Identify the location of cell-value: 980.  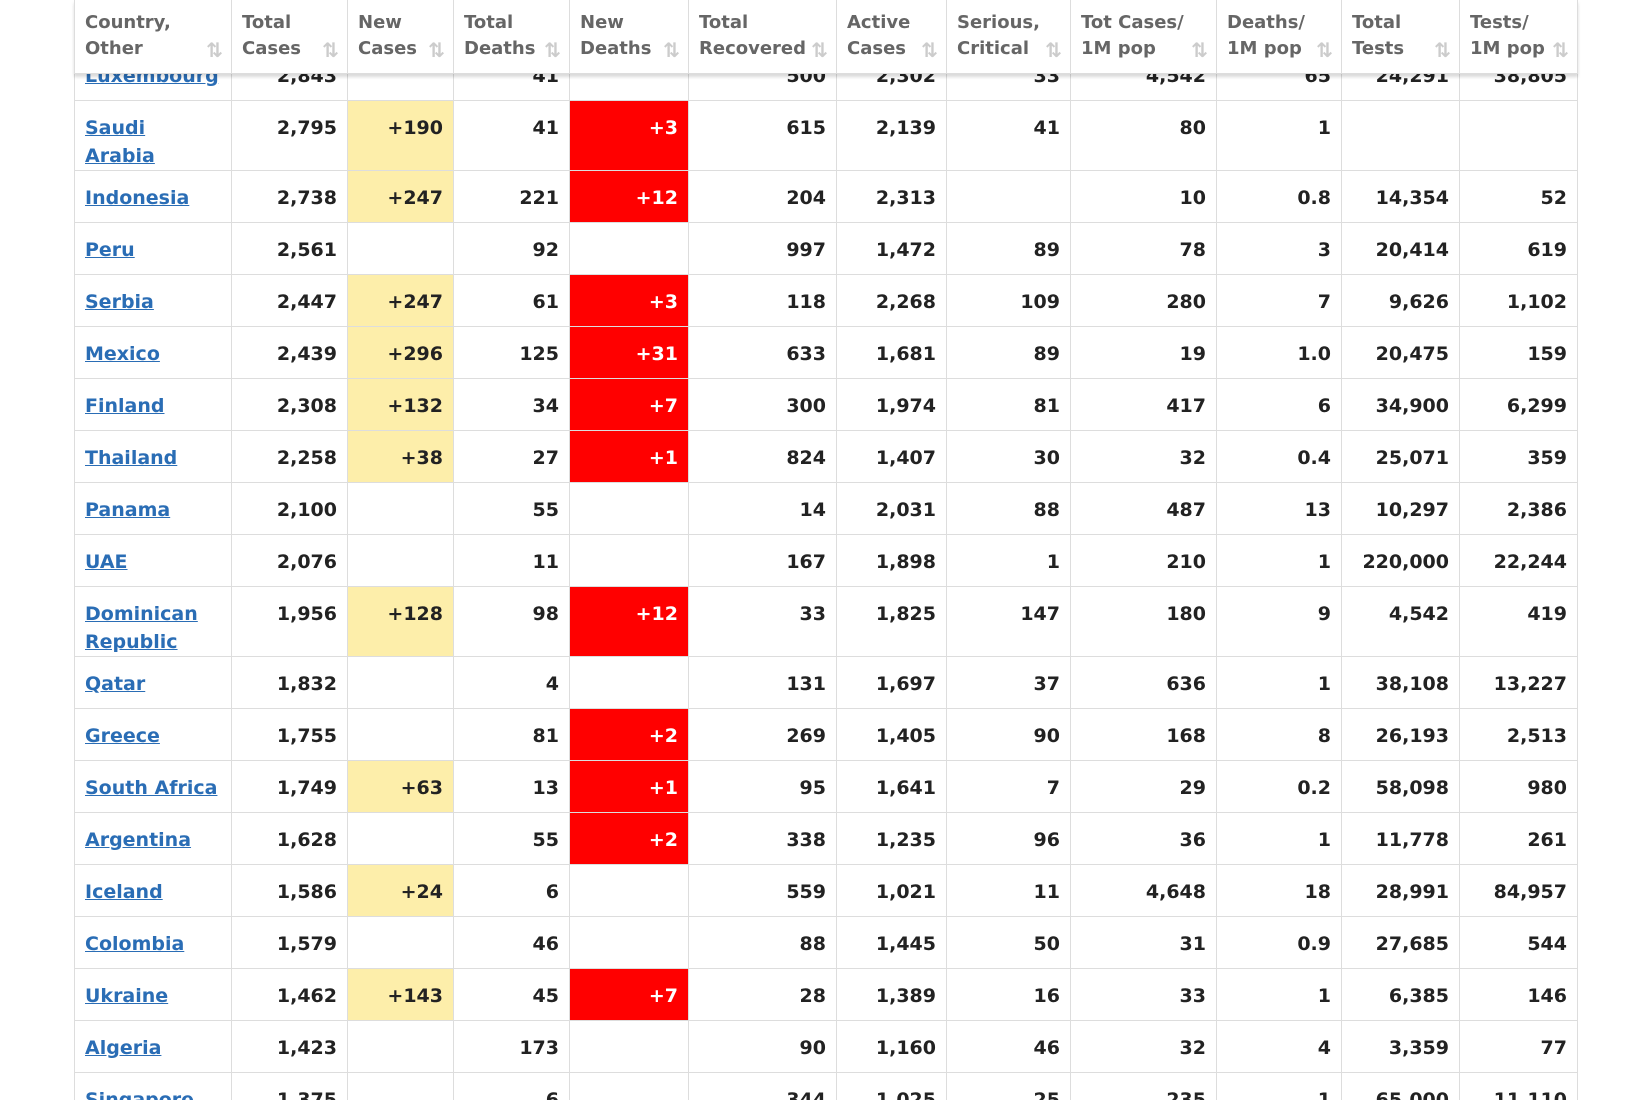
(1547, 788).